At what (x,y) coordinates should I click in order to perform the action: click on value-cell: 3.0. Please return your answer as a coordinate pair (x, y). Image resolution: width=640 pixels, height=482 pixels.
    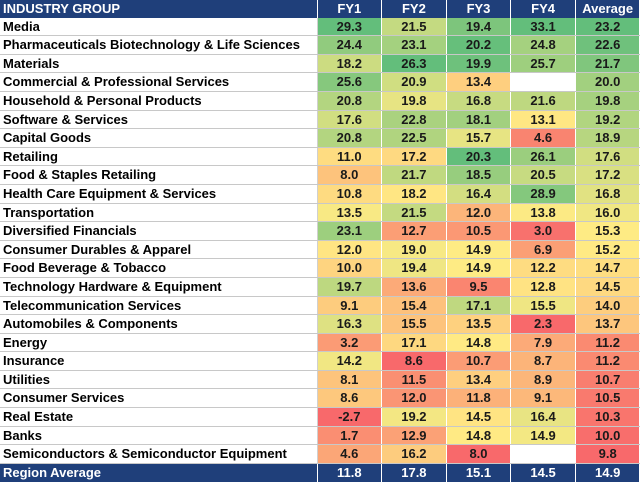
    Looking at the image, I should click on (543, 231).